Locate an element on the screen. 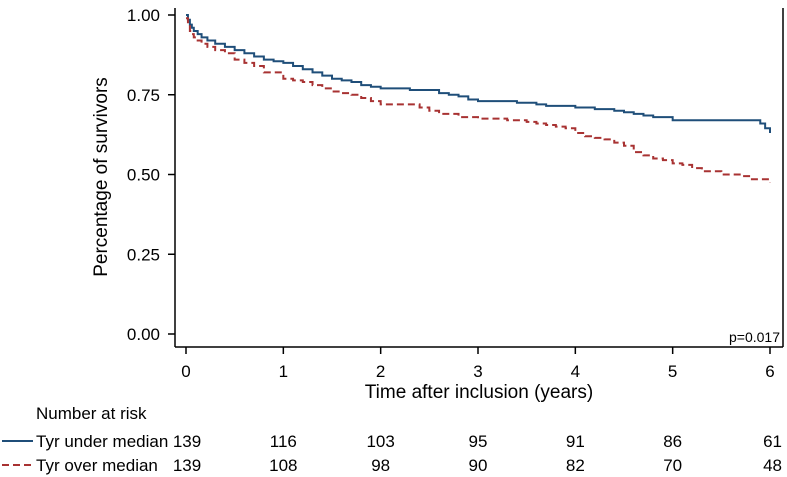 The width and height of the screenshot is (787, 477). risk-row-label: Tyr under median is located at coordinates (102, 441).